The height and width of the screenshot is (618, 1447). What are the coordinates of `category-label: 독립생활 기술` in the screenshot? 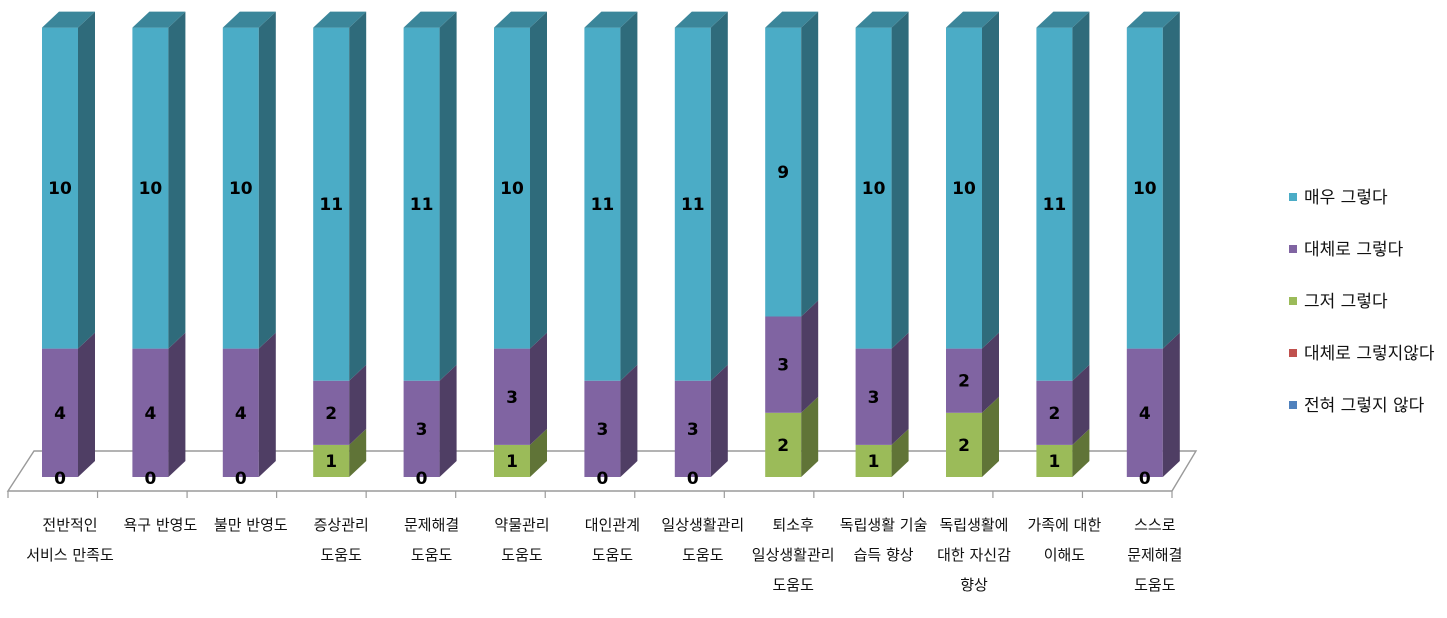 It's located at (884, 525).